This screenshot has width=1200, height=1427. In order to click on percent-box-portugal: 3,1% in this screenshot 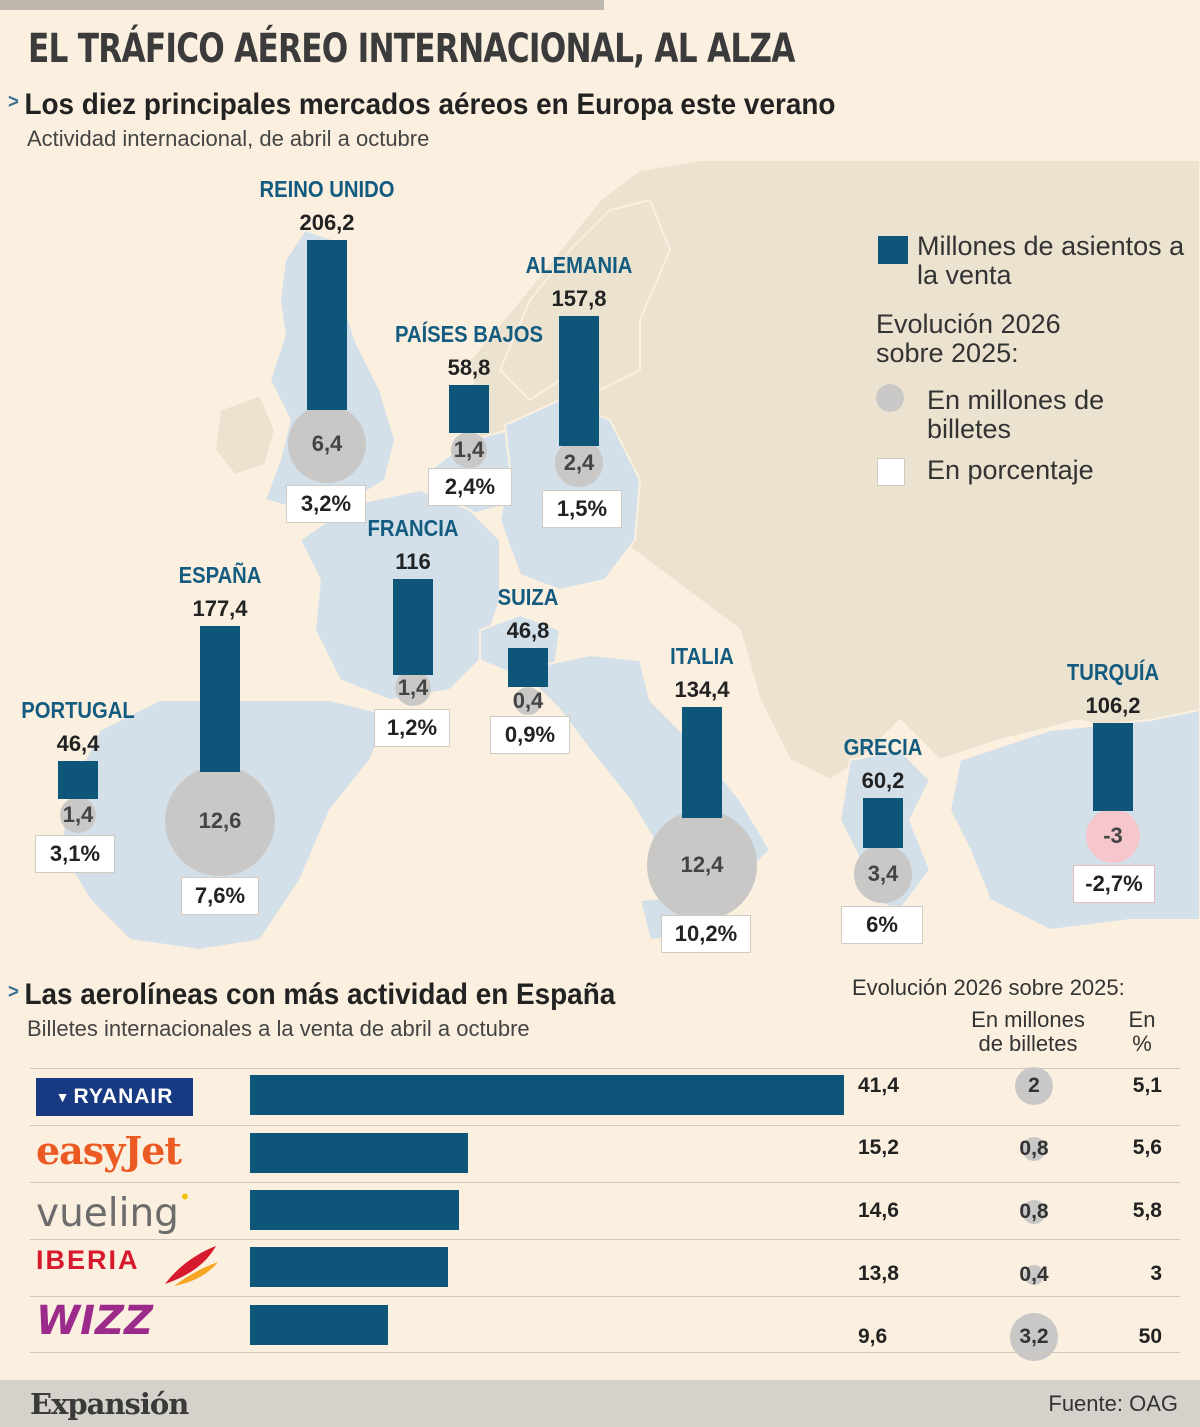, I will do `click(75, 854)`.